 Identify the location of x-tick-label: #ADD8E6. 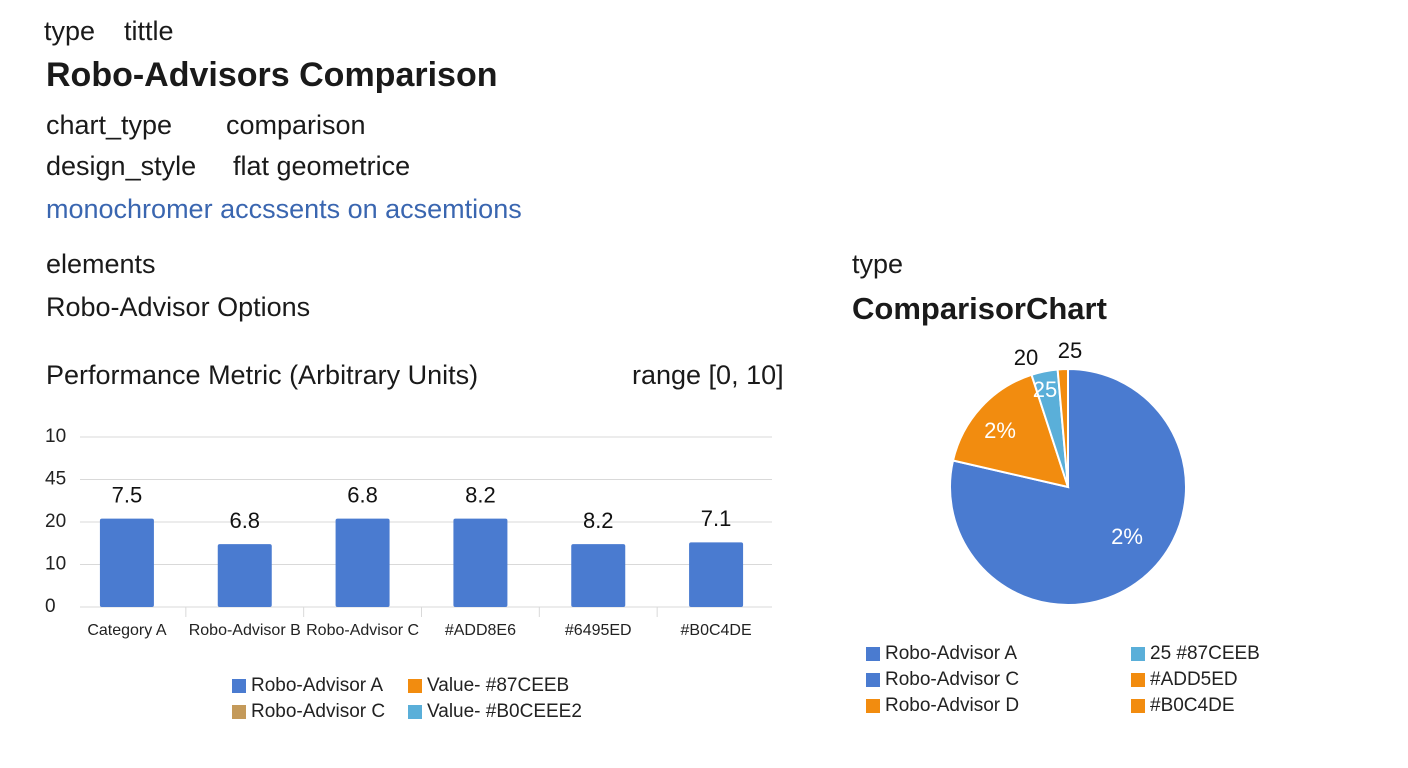
(480, 630).